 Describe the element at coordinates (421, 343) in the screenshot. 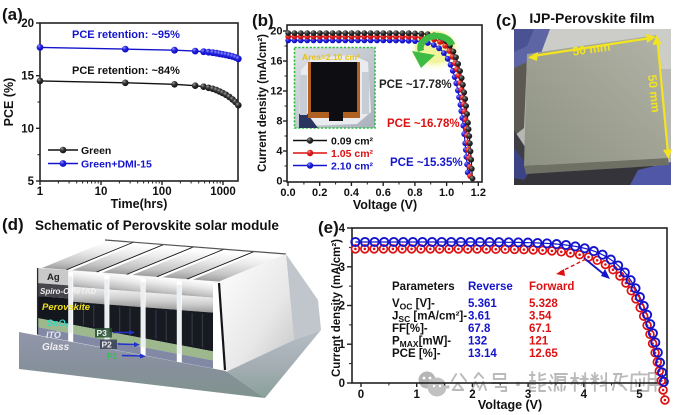

I see `svg-text: PMAX[mW]-` at that location.